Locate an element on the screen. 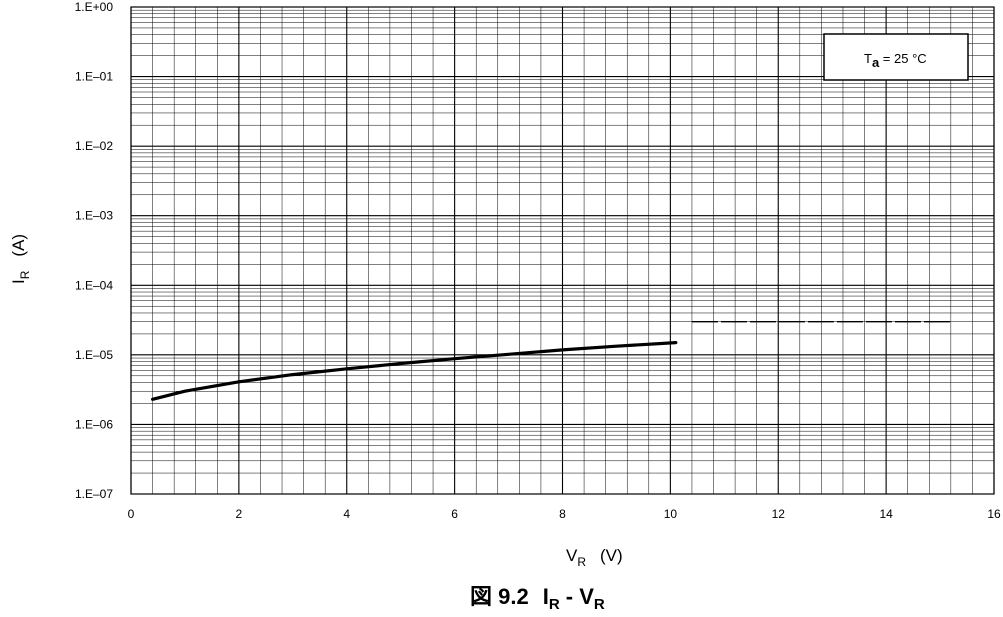 This screenshot has width=1003, height=617. y-axis-unit: (A) is located at coordinates (18, 245).